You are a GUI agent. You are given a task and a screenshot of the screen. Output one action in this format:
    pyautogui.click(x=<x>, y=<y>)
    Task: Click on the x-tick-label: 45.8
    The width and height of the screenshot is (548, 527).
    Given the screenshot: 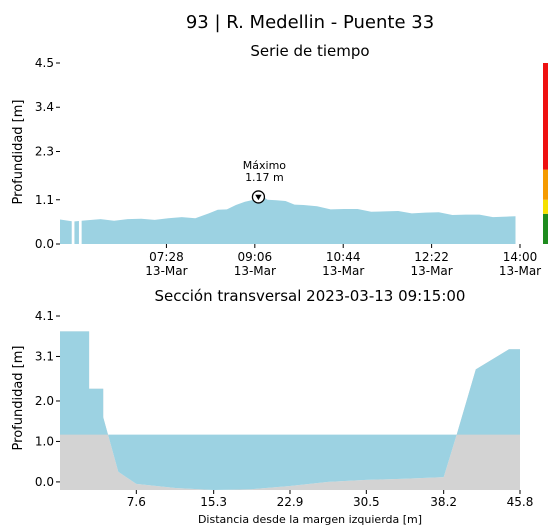 What is the action you would take?
    pyautogui.click(x=520, y=502)
    